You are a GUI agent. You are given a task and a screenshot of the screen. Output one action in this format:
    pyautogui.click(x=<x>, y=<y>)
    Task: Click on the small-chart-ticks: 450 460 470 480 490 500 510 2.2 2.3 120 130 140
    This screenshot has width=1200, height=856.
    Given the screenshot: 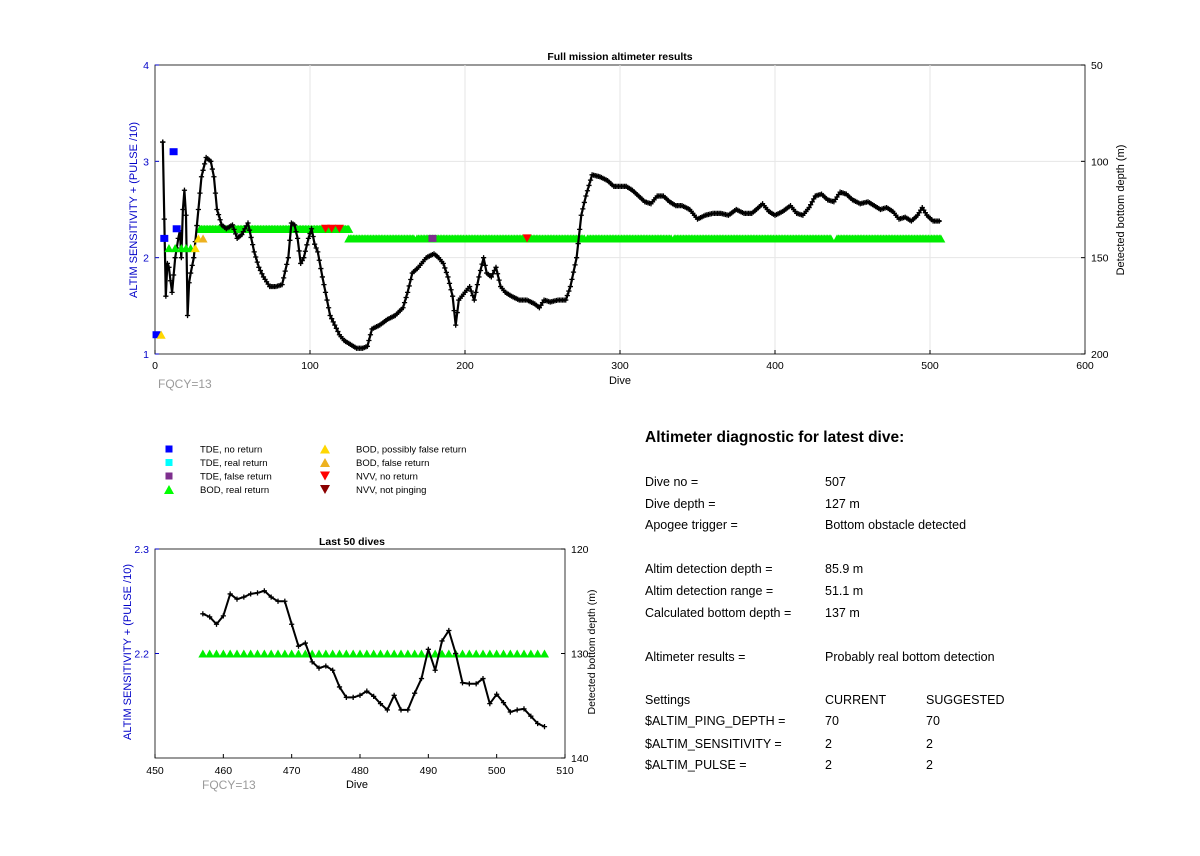 What is the action you would take?
    pyautogui.click(x=361, y=660)
    